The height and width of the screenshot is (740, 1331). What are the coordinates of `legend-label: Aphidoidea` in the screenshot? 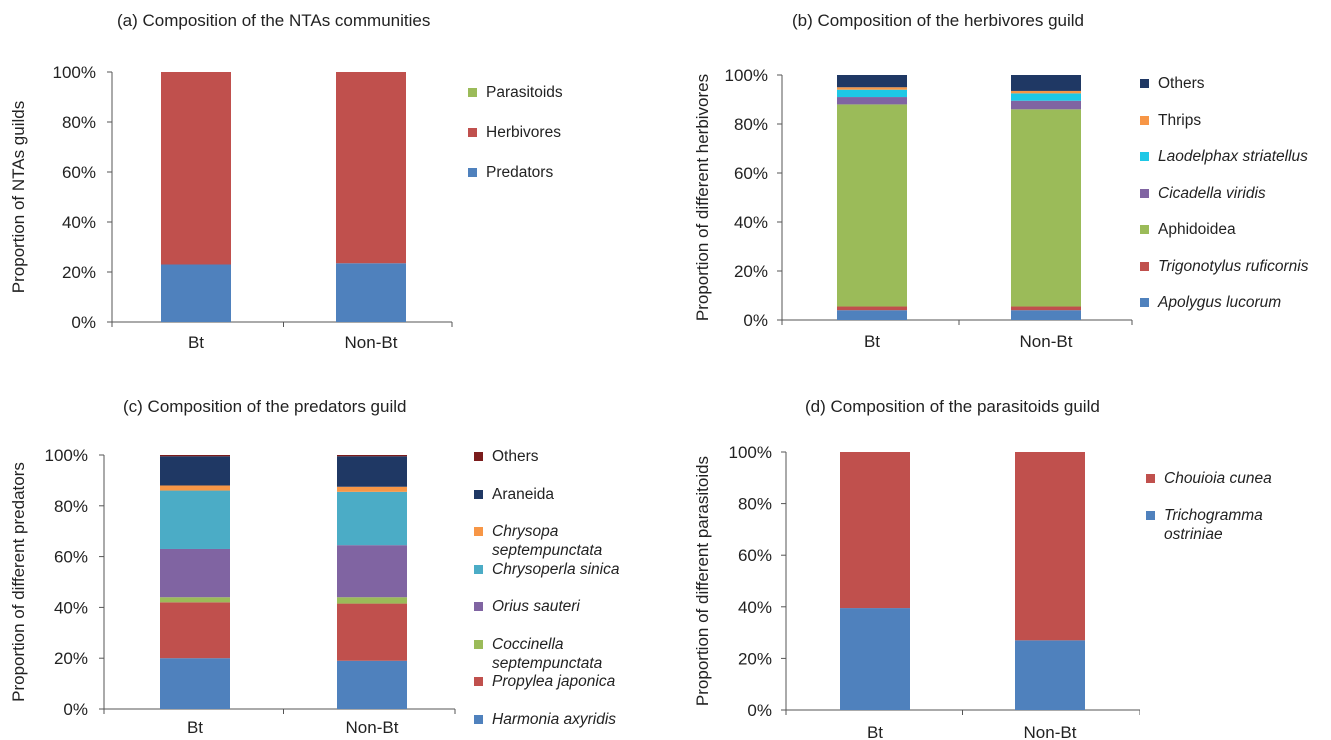 It's located at (1197, 229).